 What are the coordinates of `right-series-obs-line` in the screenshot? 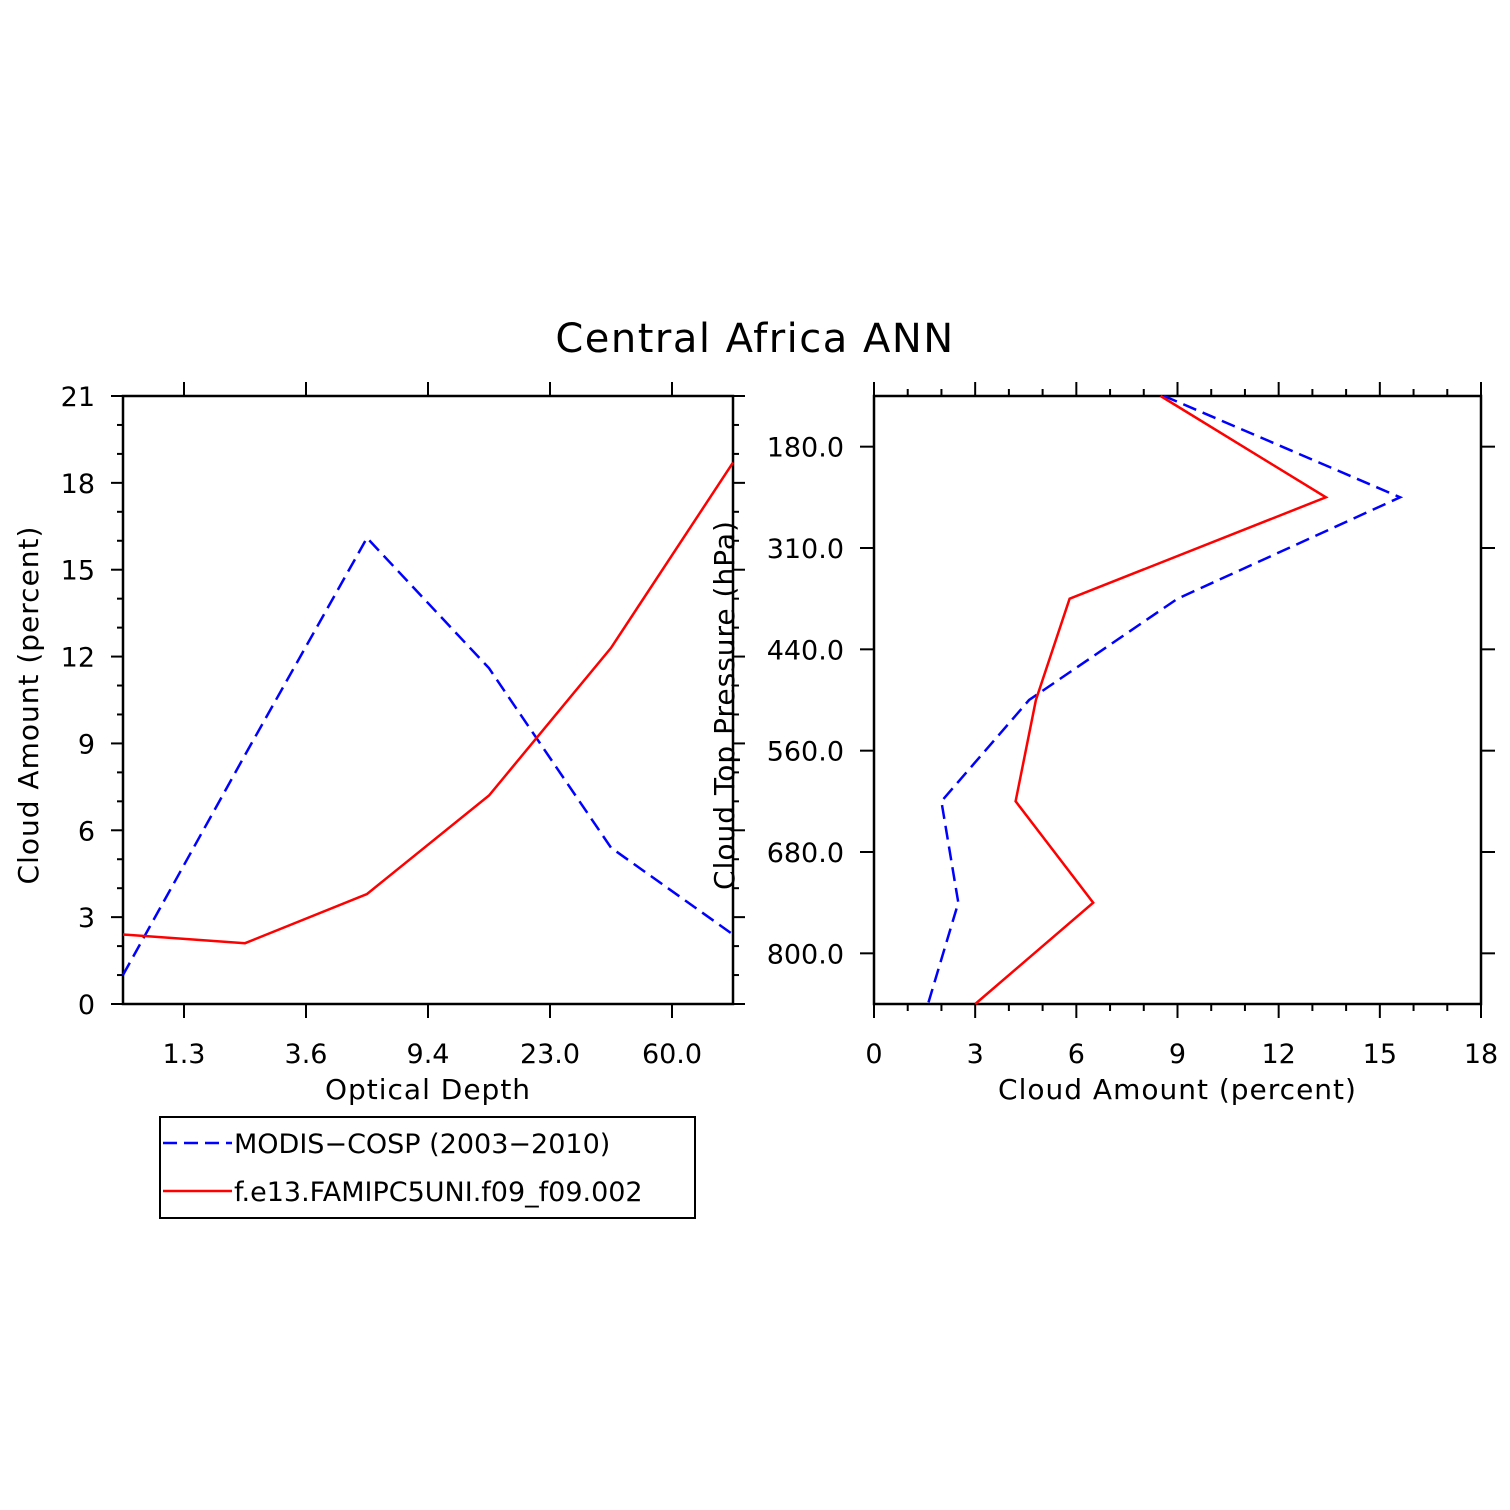 It's located at (1165, 699).